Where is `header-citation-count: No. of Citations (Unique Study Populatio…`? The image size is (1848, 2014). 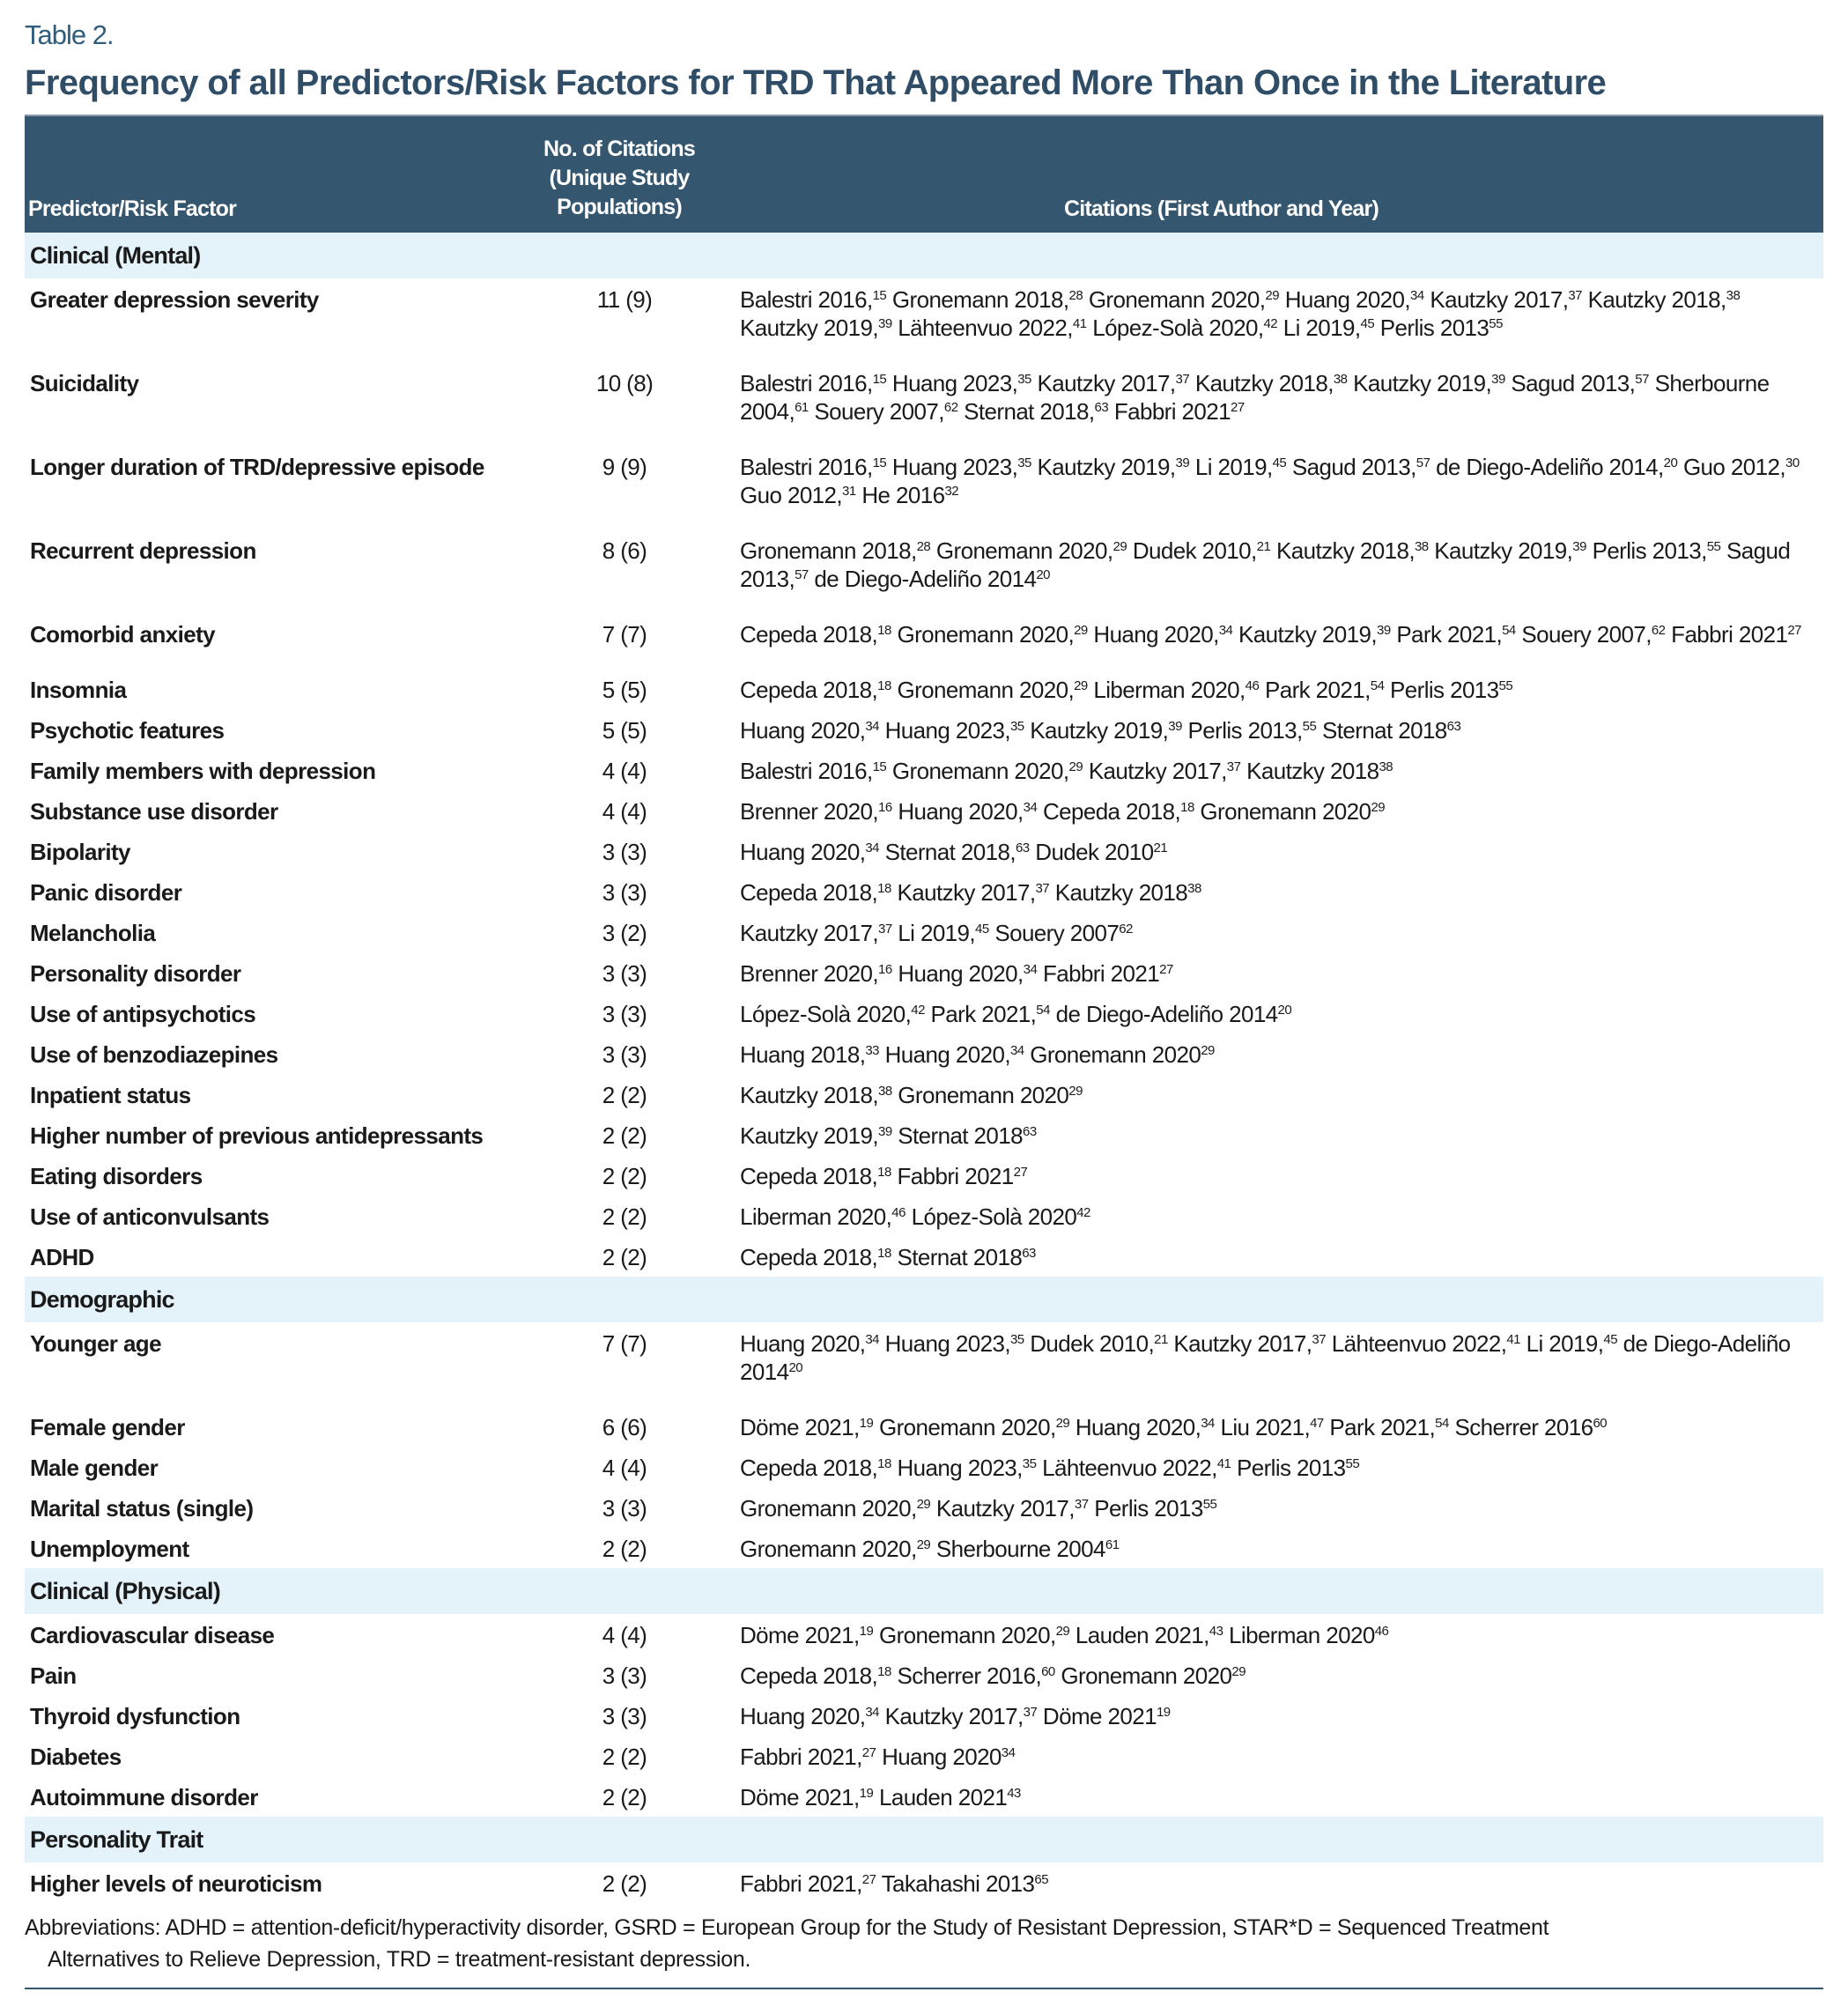
header-citation-count: No. of Citations (Unique Study Populatio… is located at coordinates (619, 178).